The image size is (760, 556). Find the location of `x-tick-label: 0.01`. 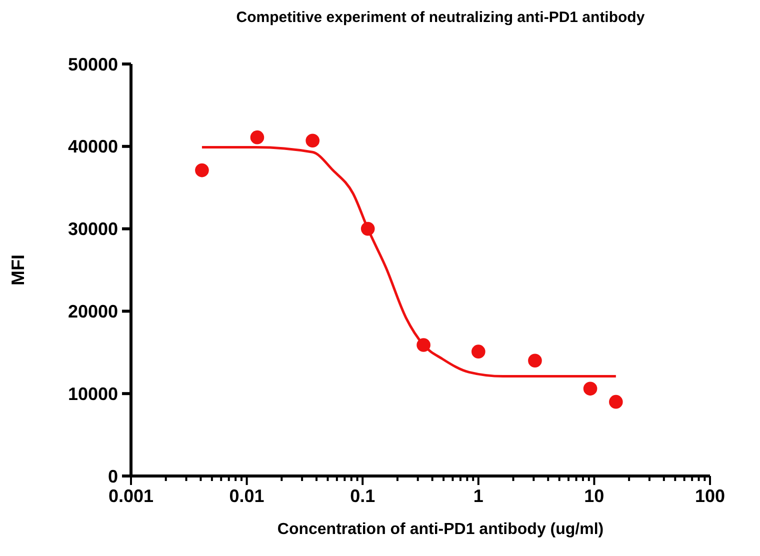

x-tick-label: 0.01 is located at coordinates (246, 496).